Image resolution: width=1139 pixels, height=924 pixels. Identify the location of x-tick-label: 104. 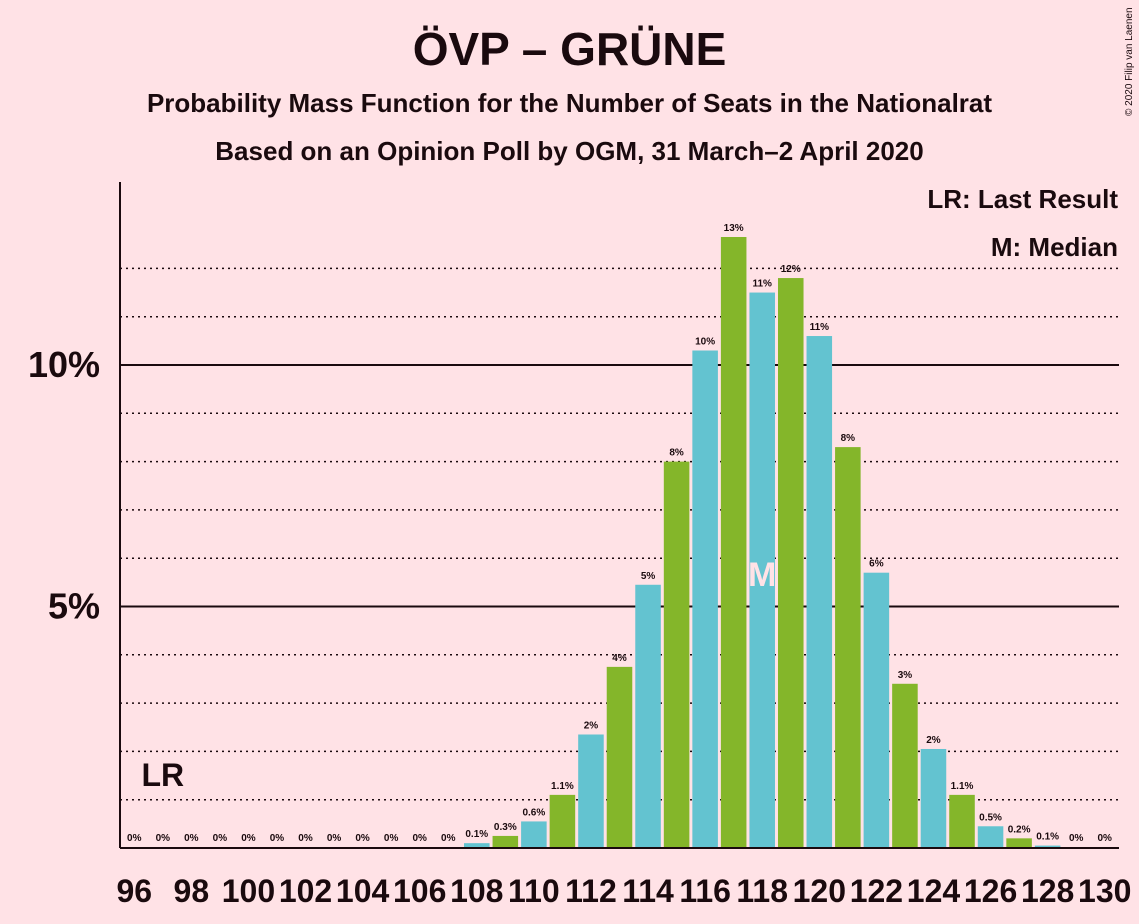
(363, 891).